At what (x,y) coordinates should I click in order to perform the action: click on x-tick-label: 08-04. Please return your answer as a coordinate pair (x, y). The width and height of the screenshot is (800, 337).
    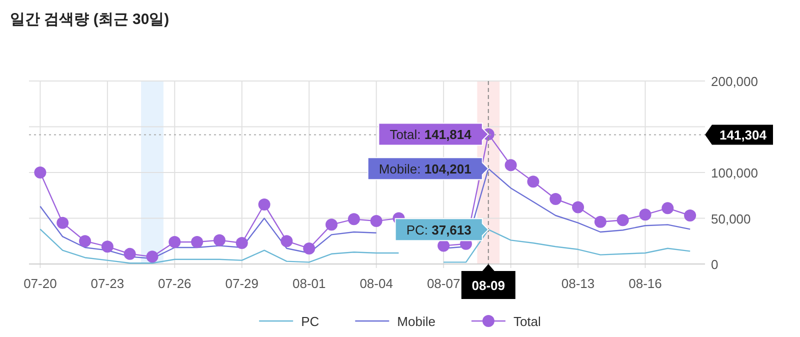
    Looking at the image, I should click on (376, 283).